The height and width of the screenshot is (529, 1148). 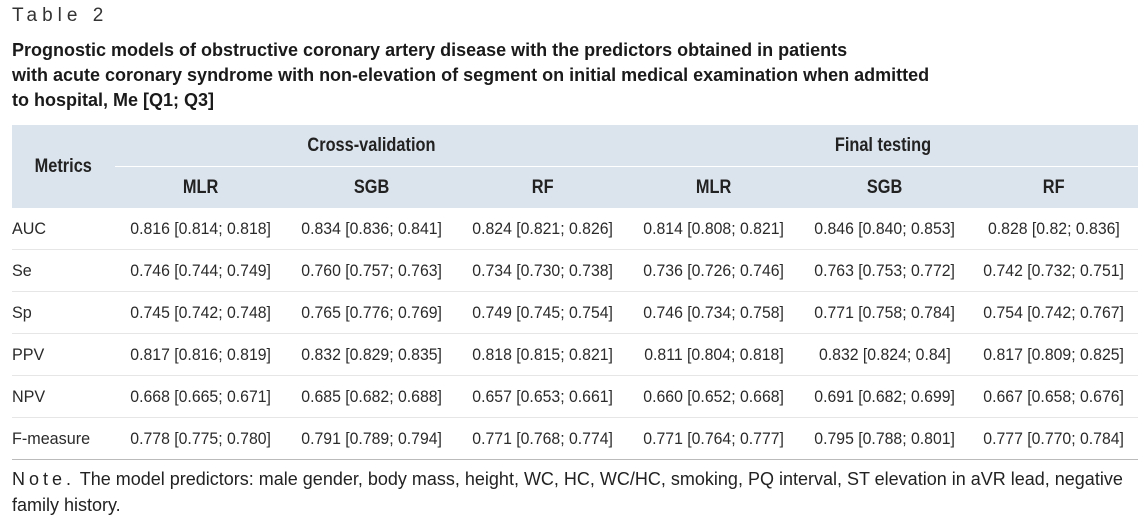 I want to click on table-cell: 0.749 [0.745; 0.754], so click(x=542, y=312).